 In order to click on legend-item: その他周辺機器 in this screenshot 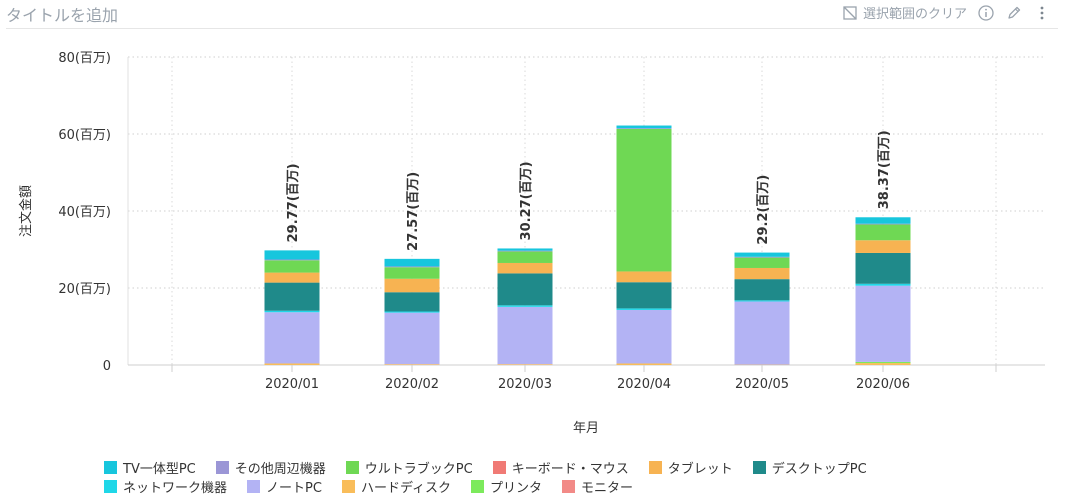, I will do `click(270, 467)`.